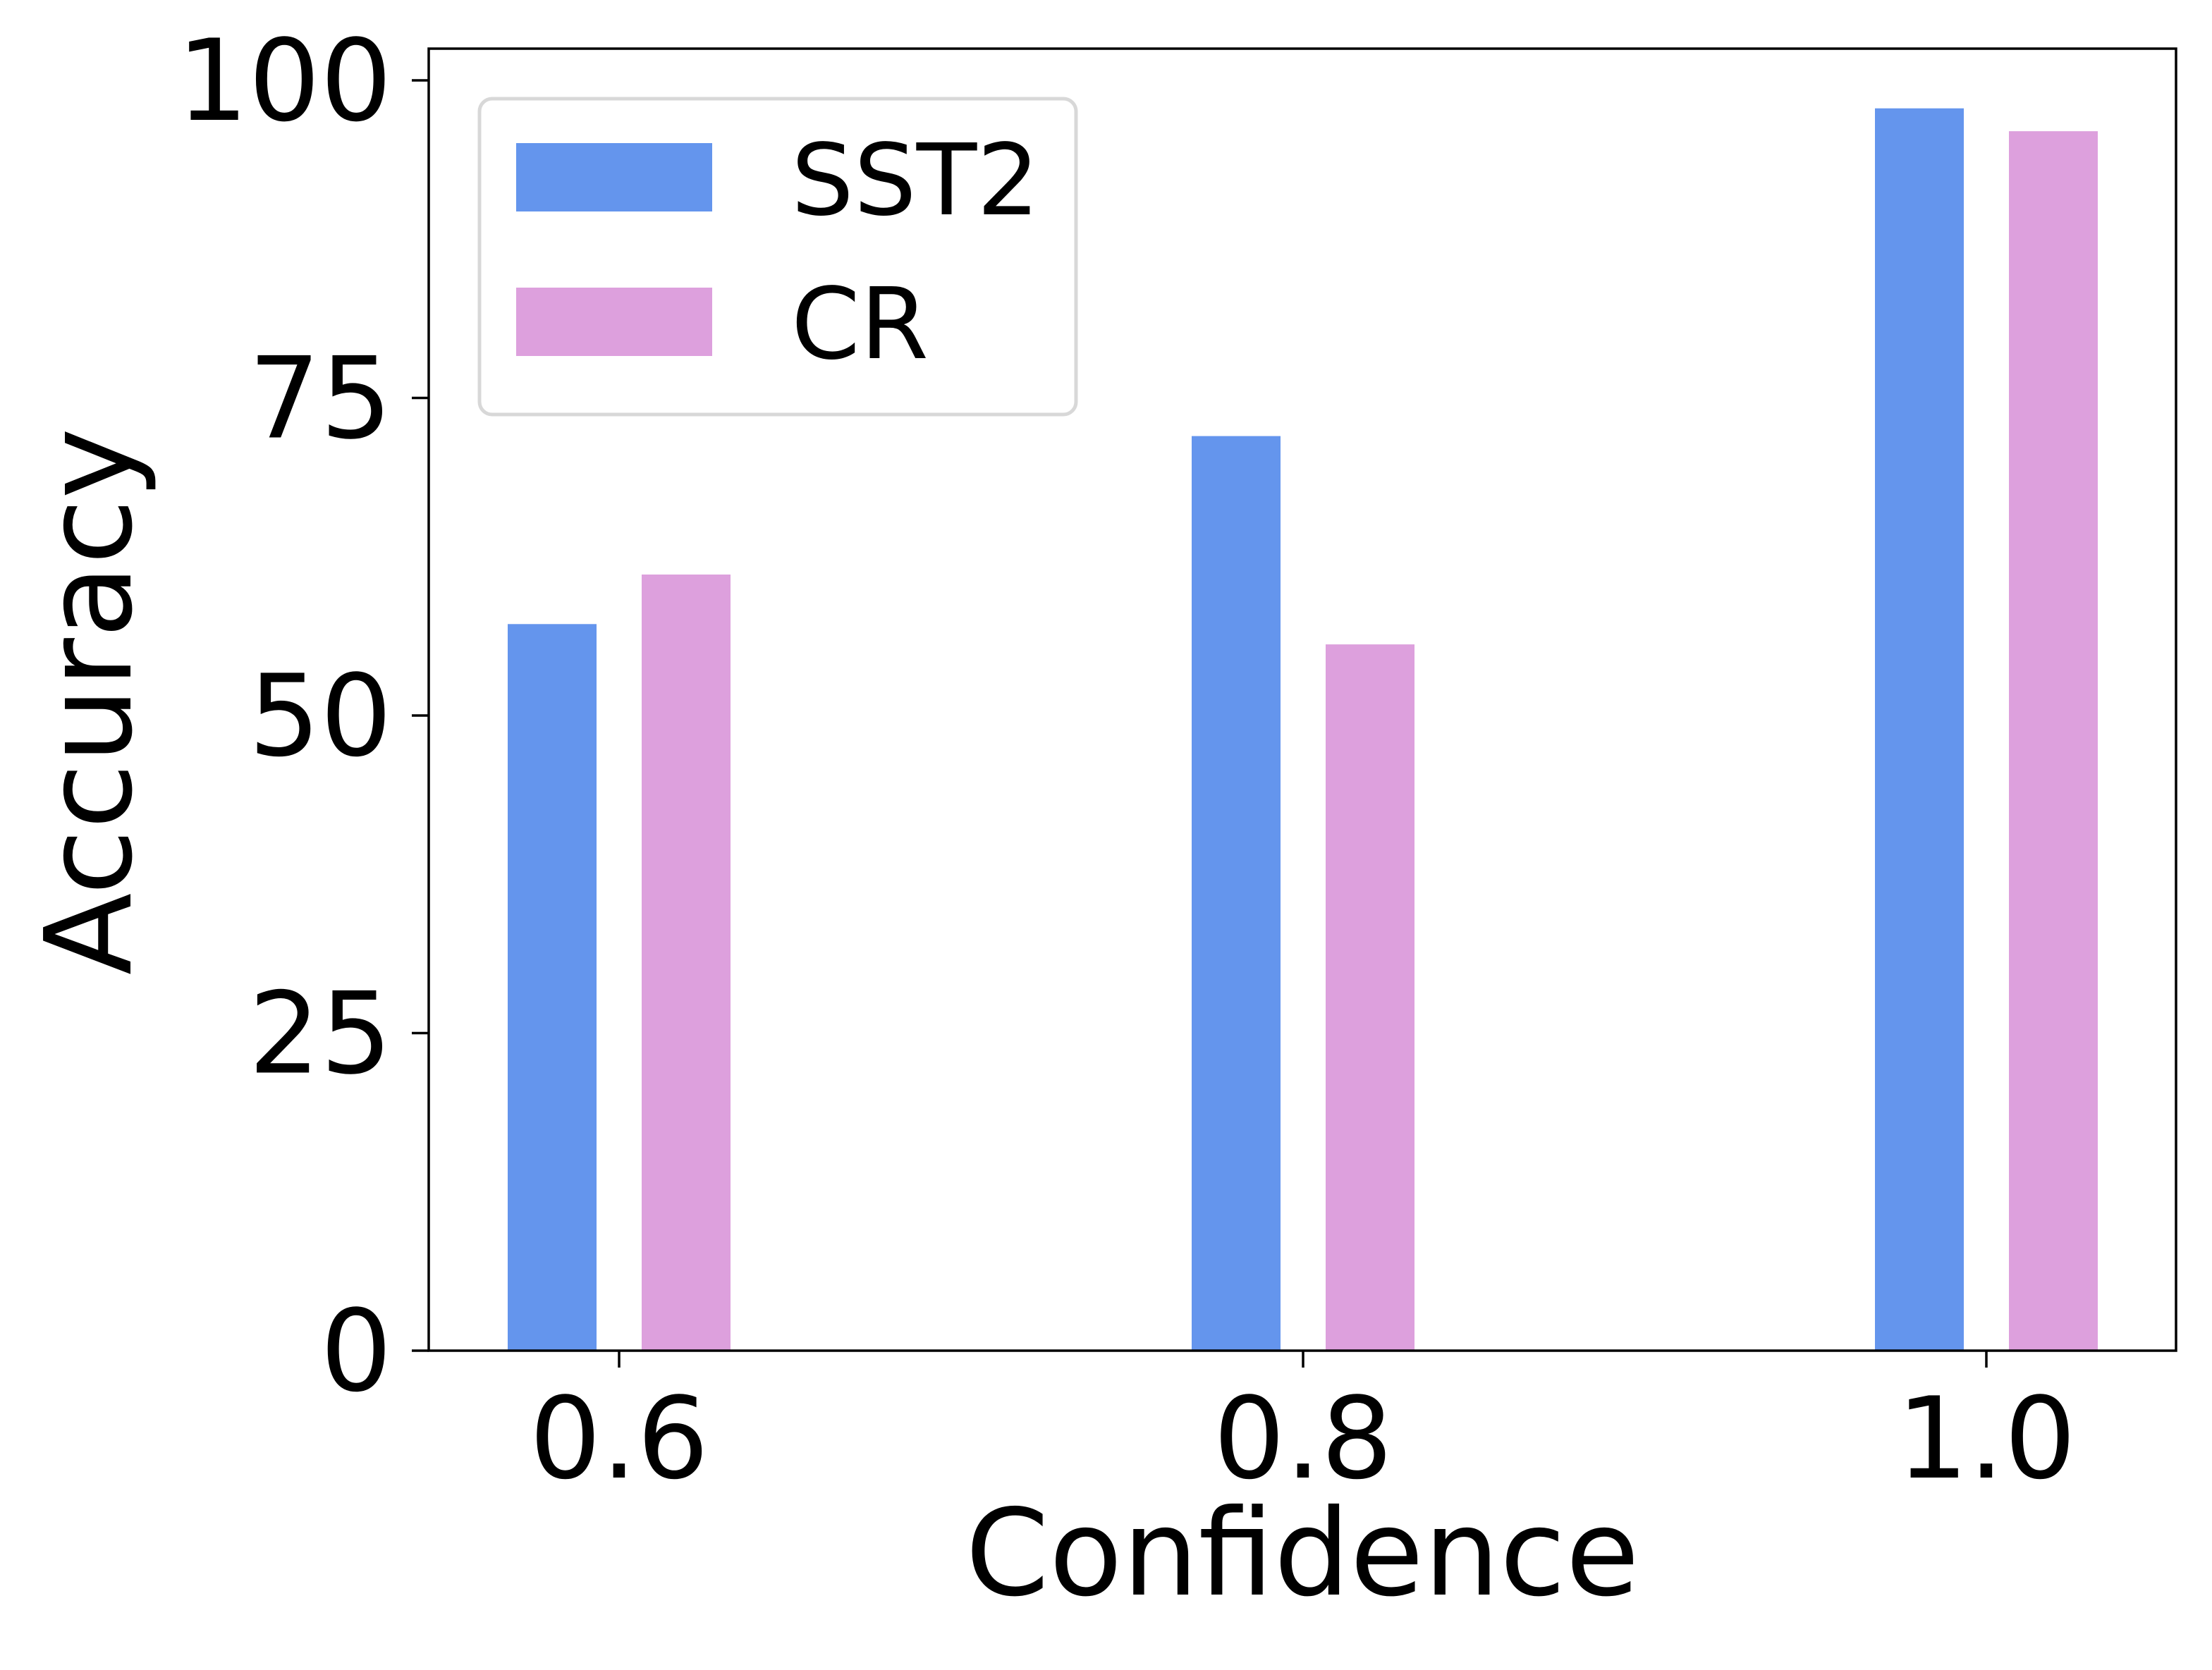 This screenshot has width=2212, height=1670. Describe the element at coordinates (1370, 997) in the screenshot. I see `bar-cr-0.8` at that location.